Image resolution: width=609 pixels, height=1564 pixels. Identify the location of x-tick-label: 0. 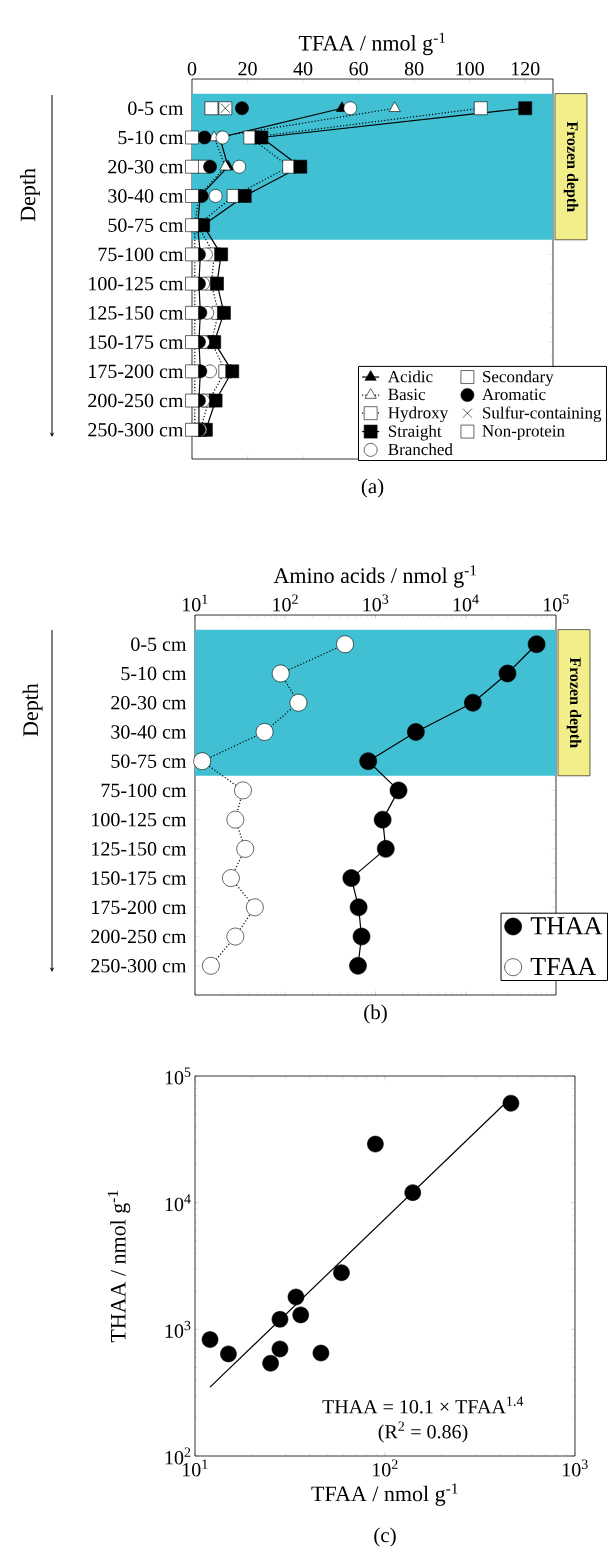
(192, 68).